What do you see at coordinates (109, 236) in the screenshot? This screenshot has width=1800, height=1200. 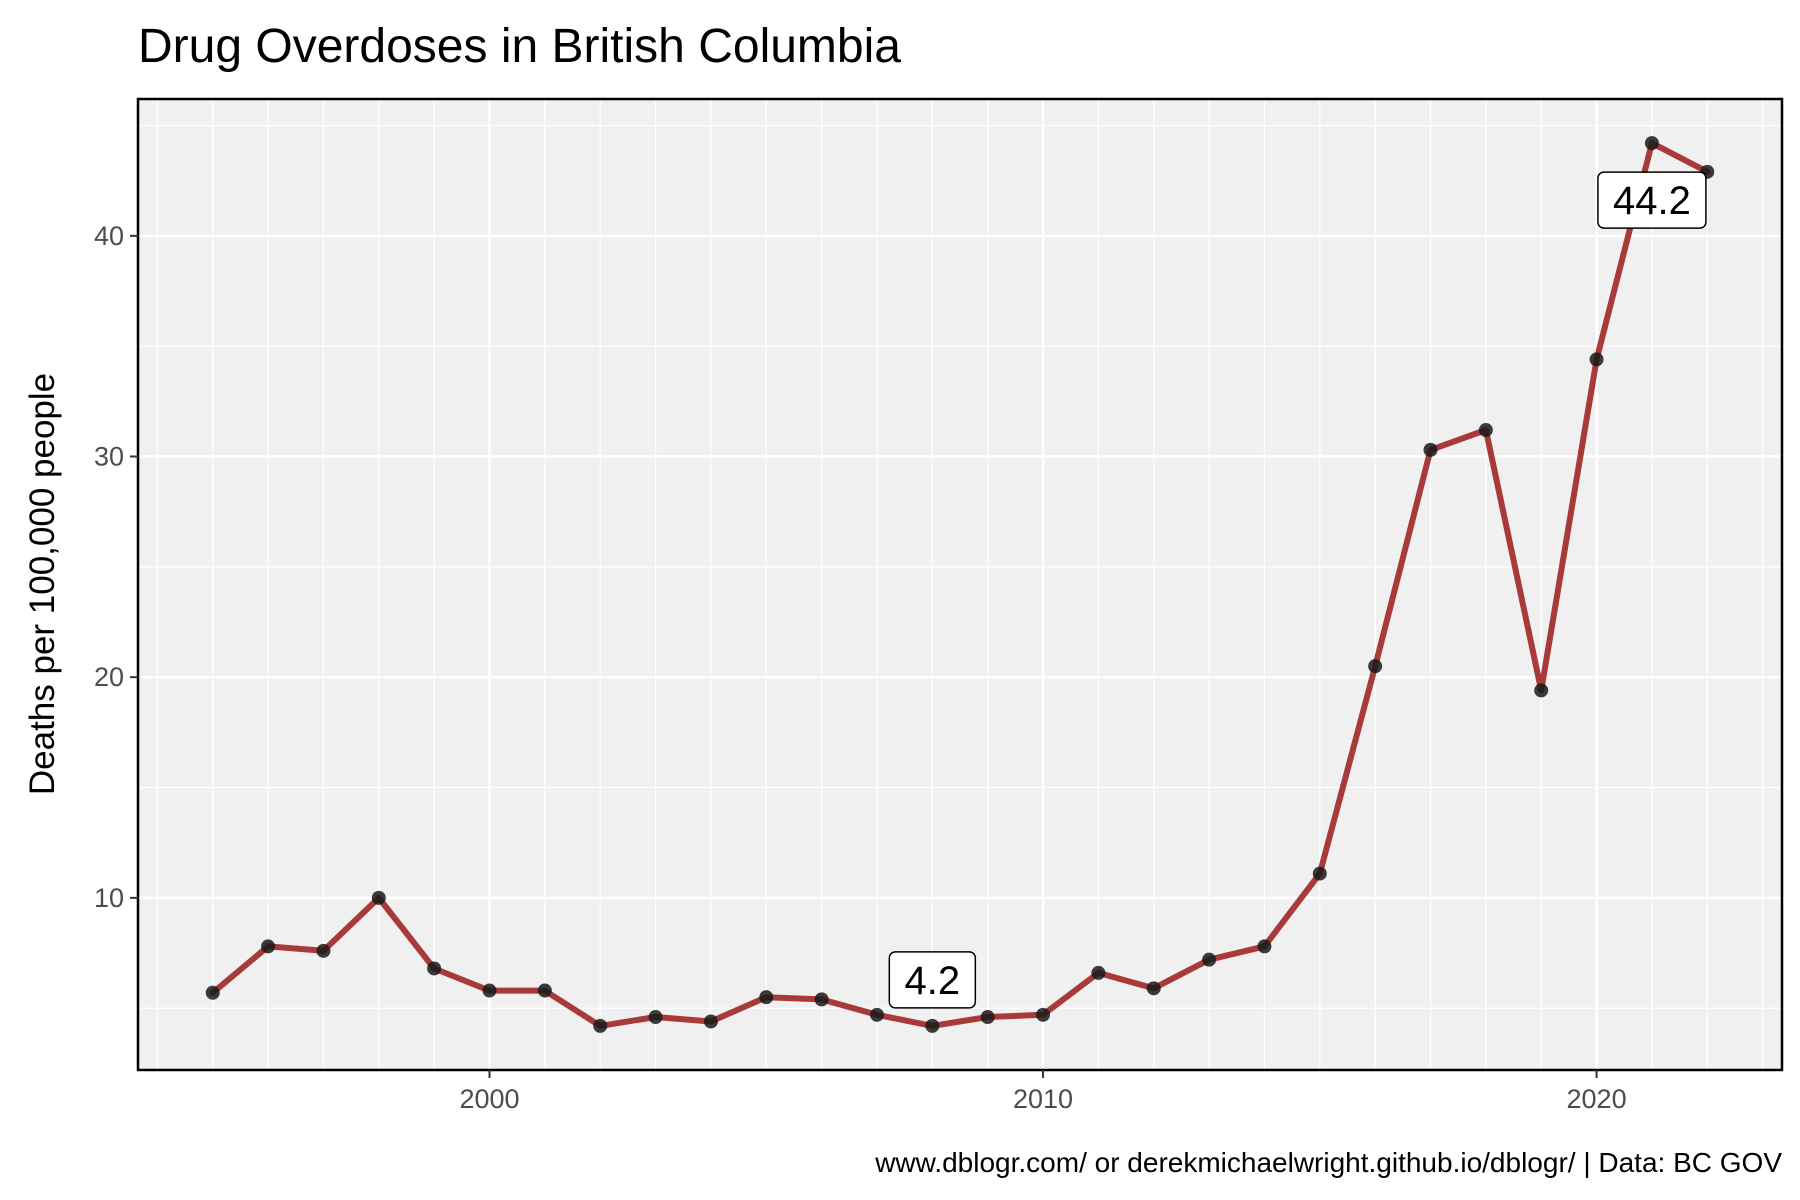 I see `y-tick-label: 40` at bounding box center [109, 236].